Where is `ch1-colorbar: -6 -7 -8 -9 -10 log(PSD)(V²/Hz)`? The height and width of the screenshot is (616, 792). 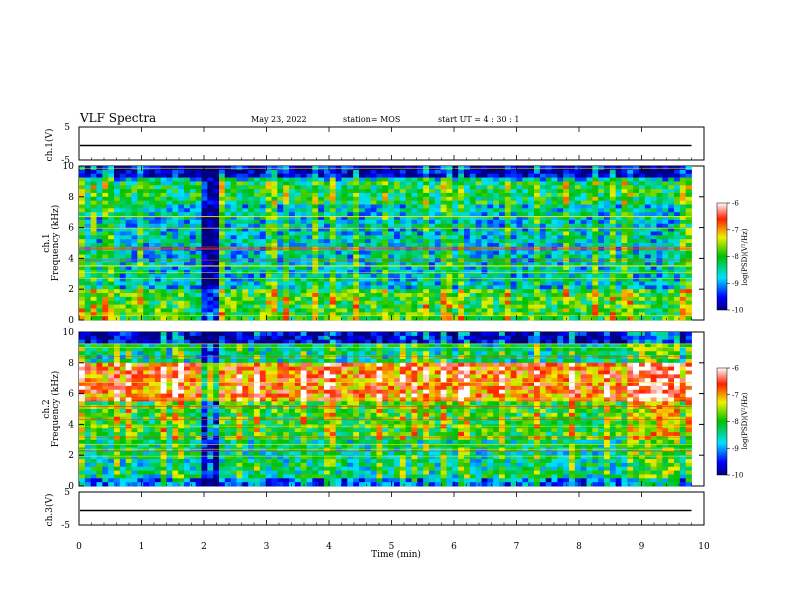
ch1-colorbar: -6 -7 -8 -9 -10 log(PSD)(V²/Hz) is located at coordinates (733, 257).